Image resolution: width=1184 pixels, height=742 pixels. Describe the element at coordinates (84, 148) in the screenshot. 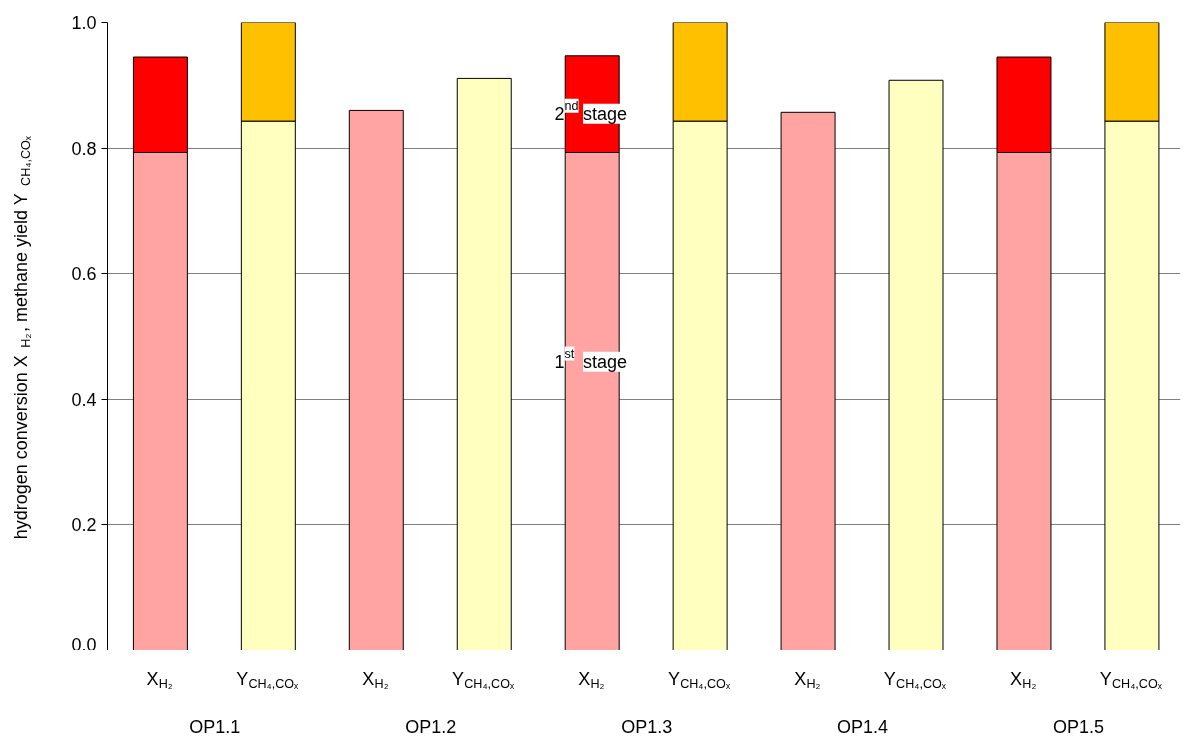

I see `y-tick-label: 0.8` at that location.